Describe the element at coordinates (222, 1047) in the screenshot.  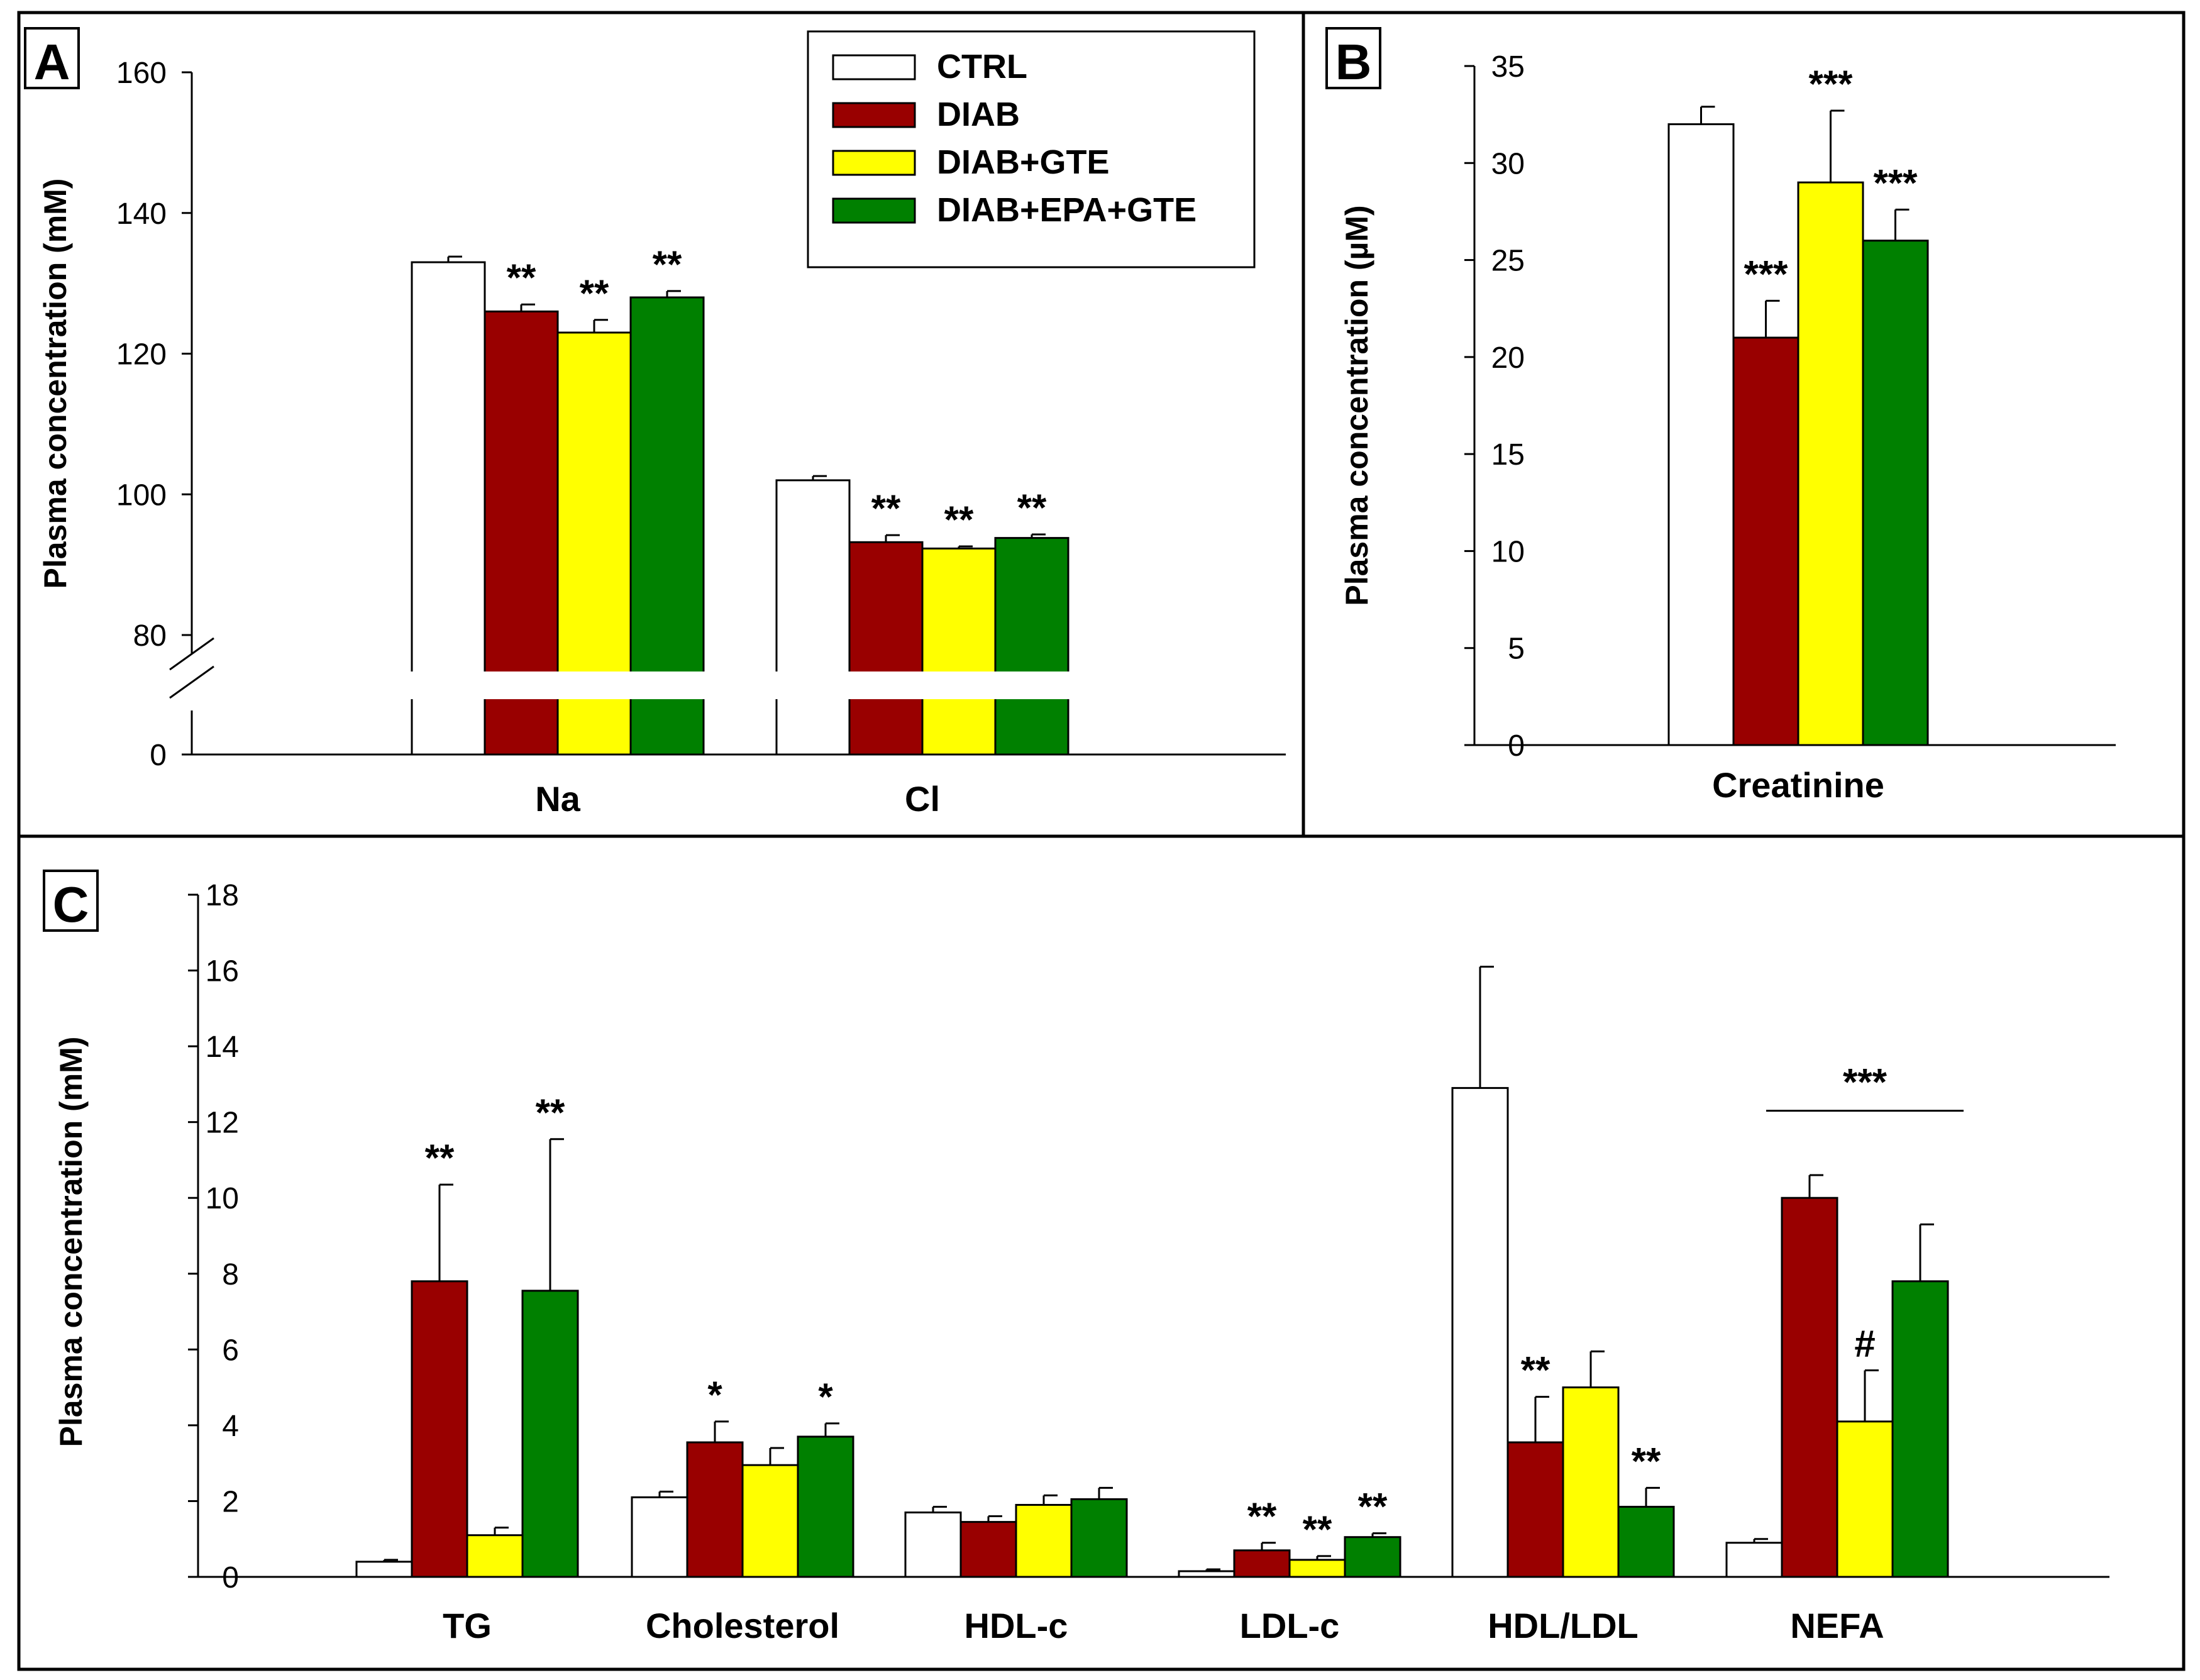
I see `y-tick-label: 14` at that location.